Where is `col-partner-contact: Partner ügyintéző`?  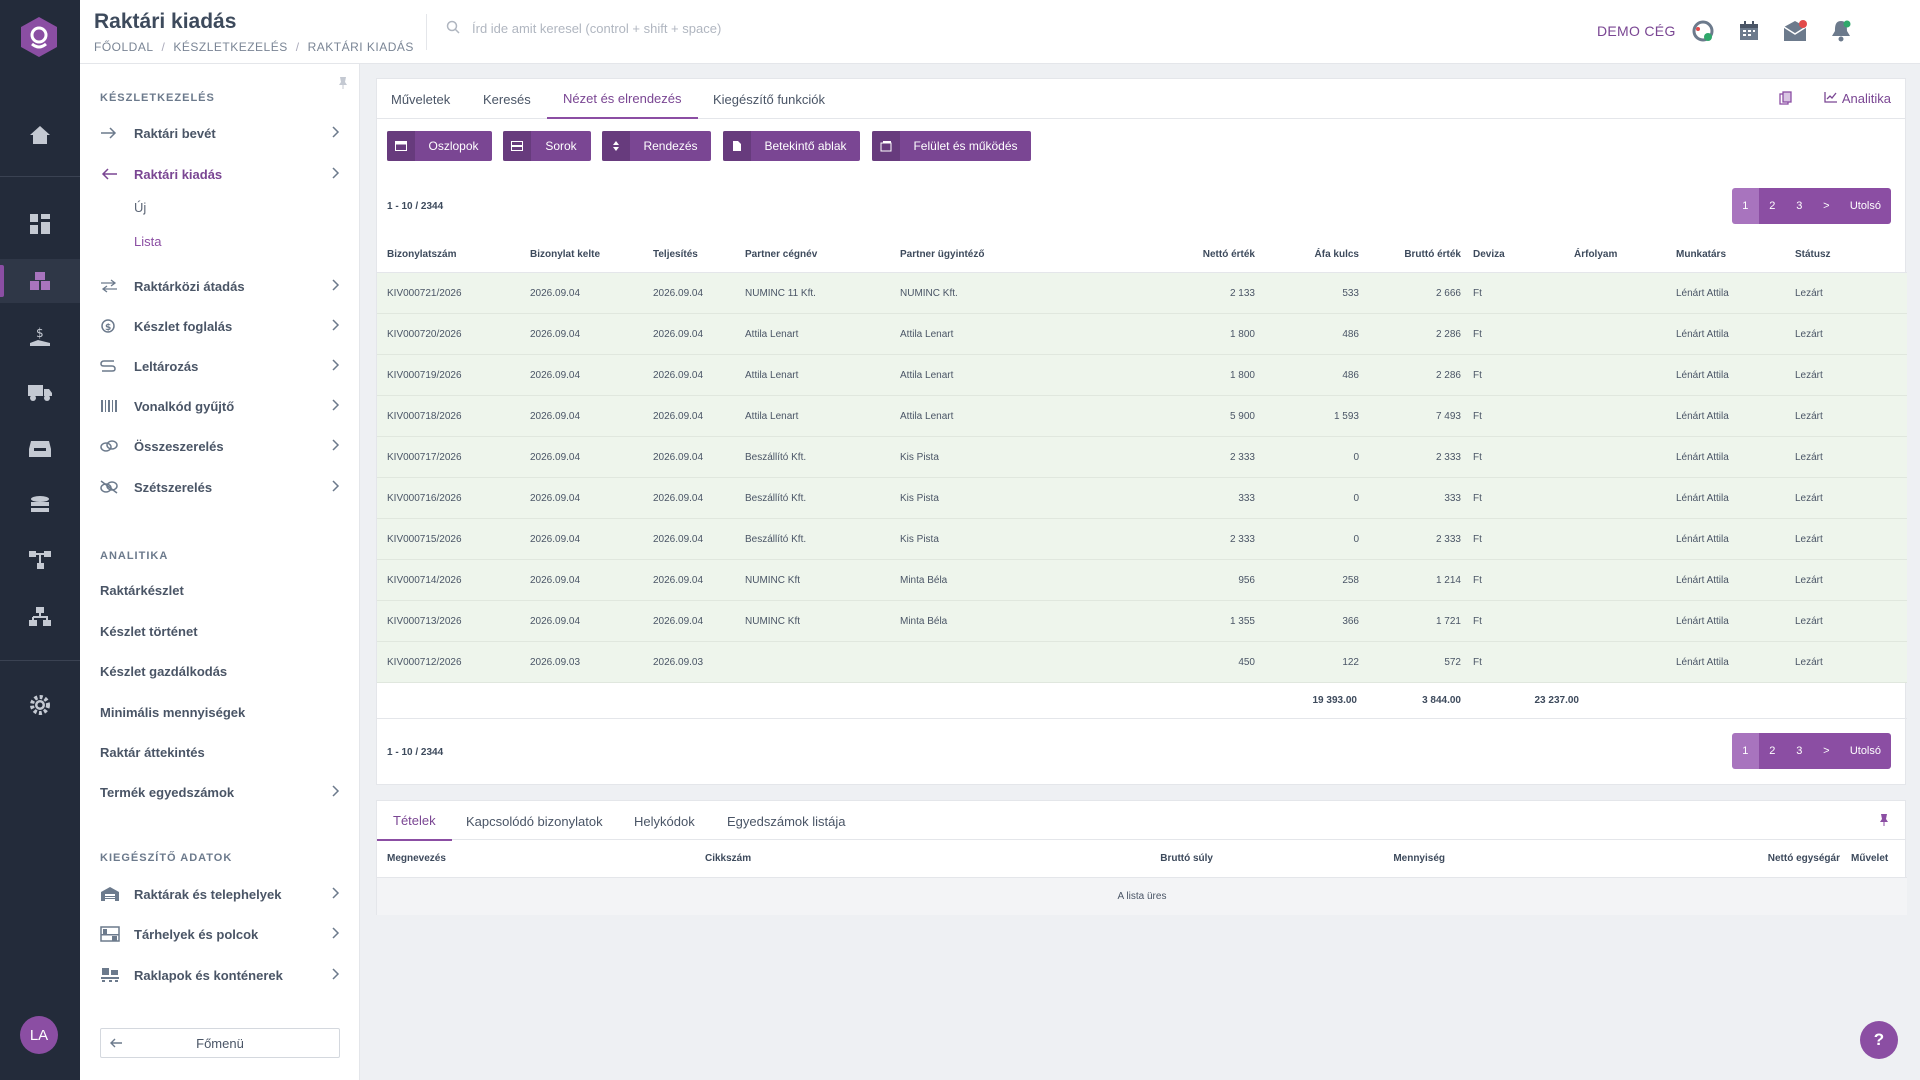 col-partner-contact: Partner ügyintéző is located at coordinates (942, 254).